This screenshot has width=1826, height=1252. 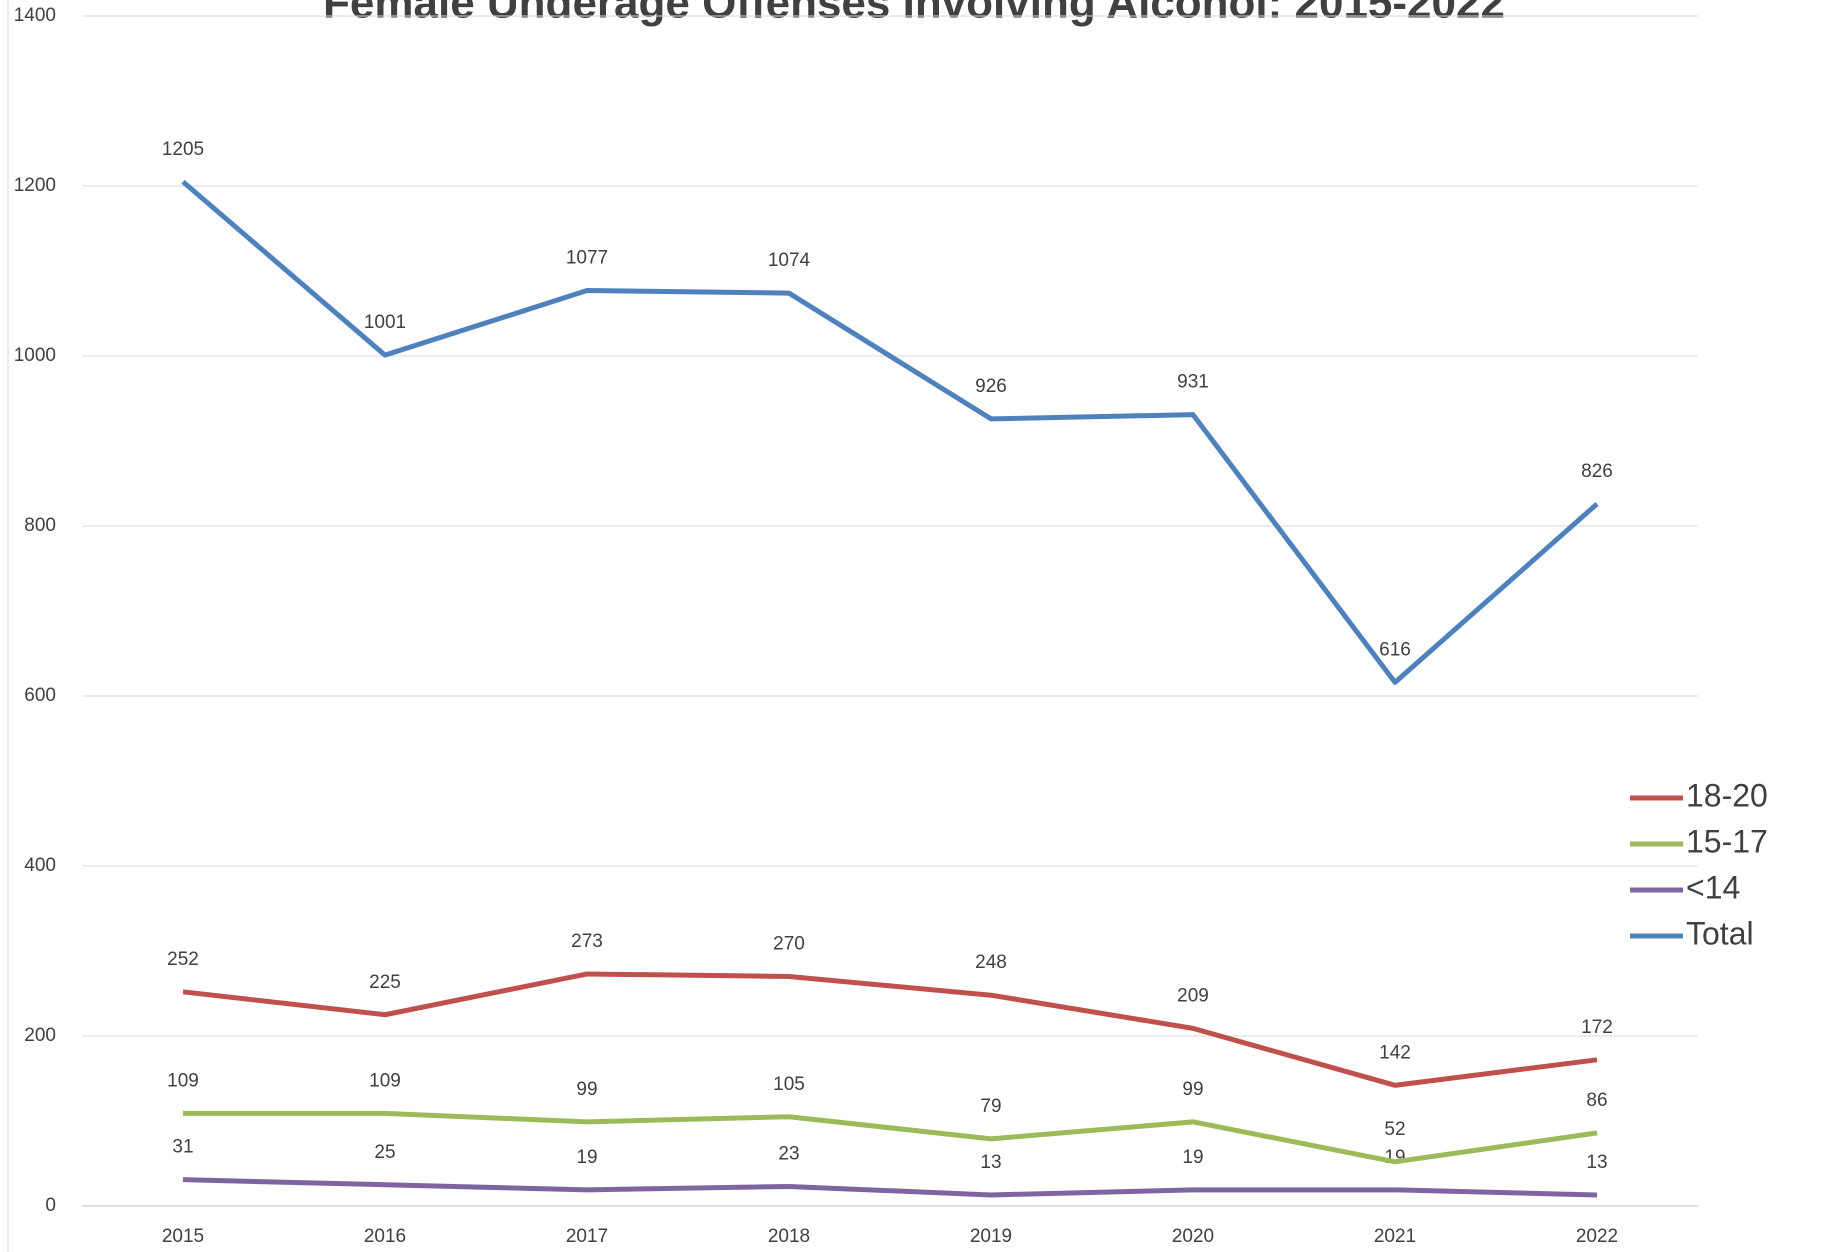 What do you see at coordinates (1193, 995) in the screenshot?
I see `data-label: 209` at bounding box center [1193, 995].